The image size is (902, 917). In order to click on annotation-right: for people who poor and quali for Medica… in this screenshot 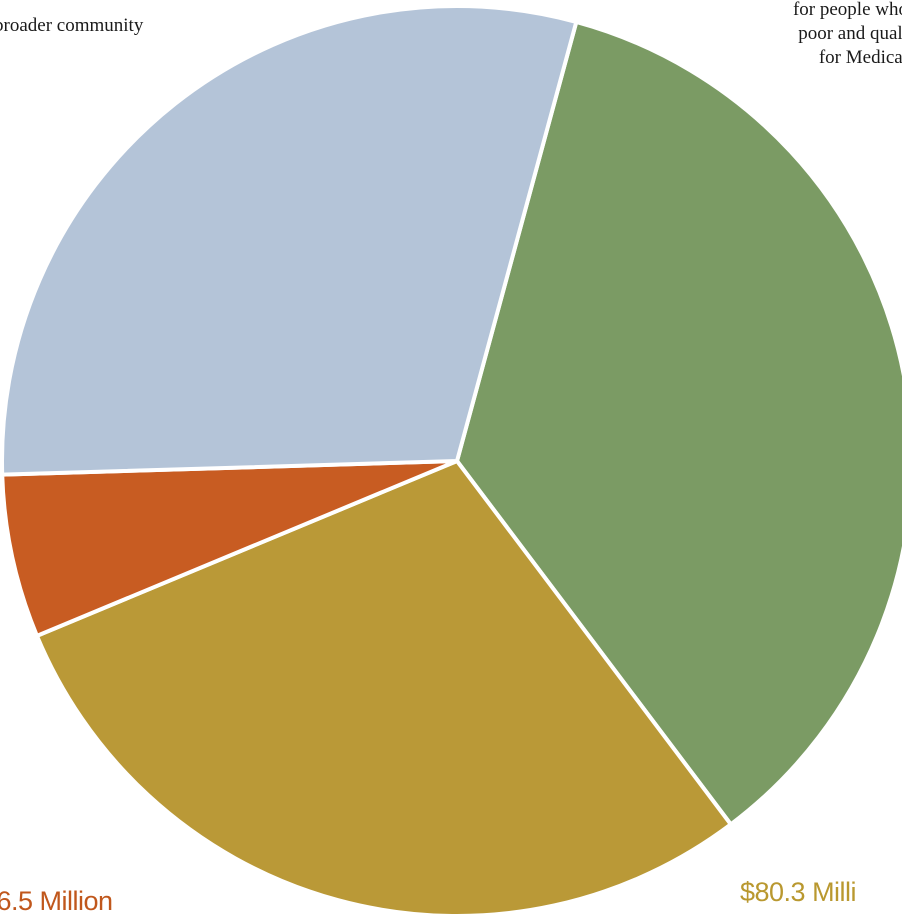, I will do `click(847, 35)`.